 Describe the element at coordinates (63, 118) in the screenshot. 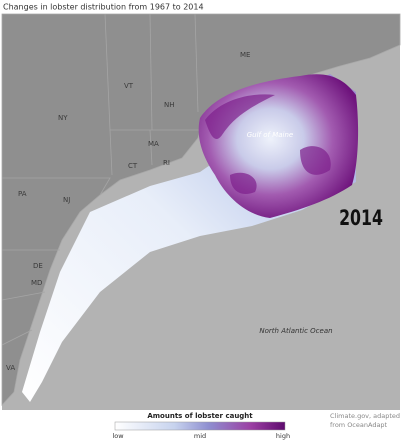

I see `state-label: NY` at that location.